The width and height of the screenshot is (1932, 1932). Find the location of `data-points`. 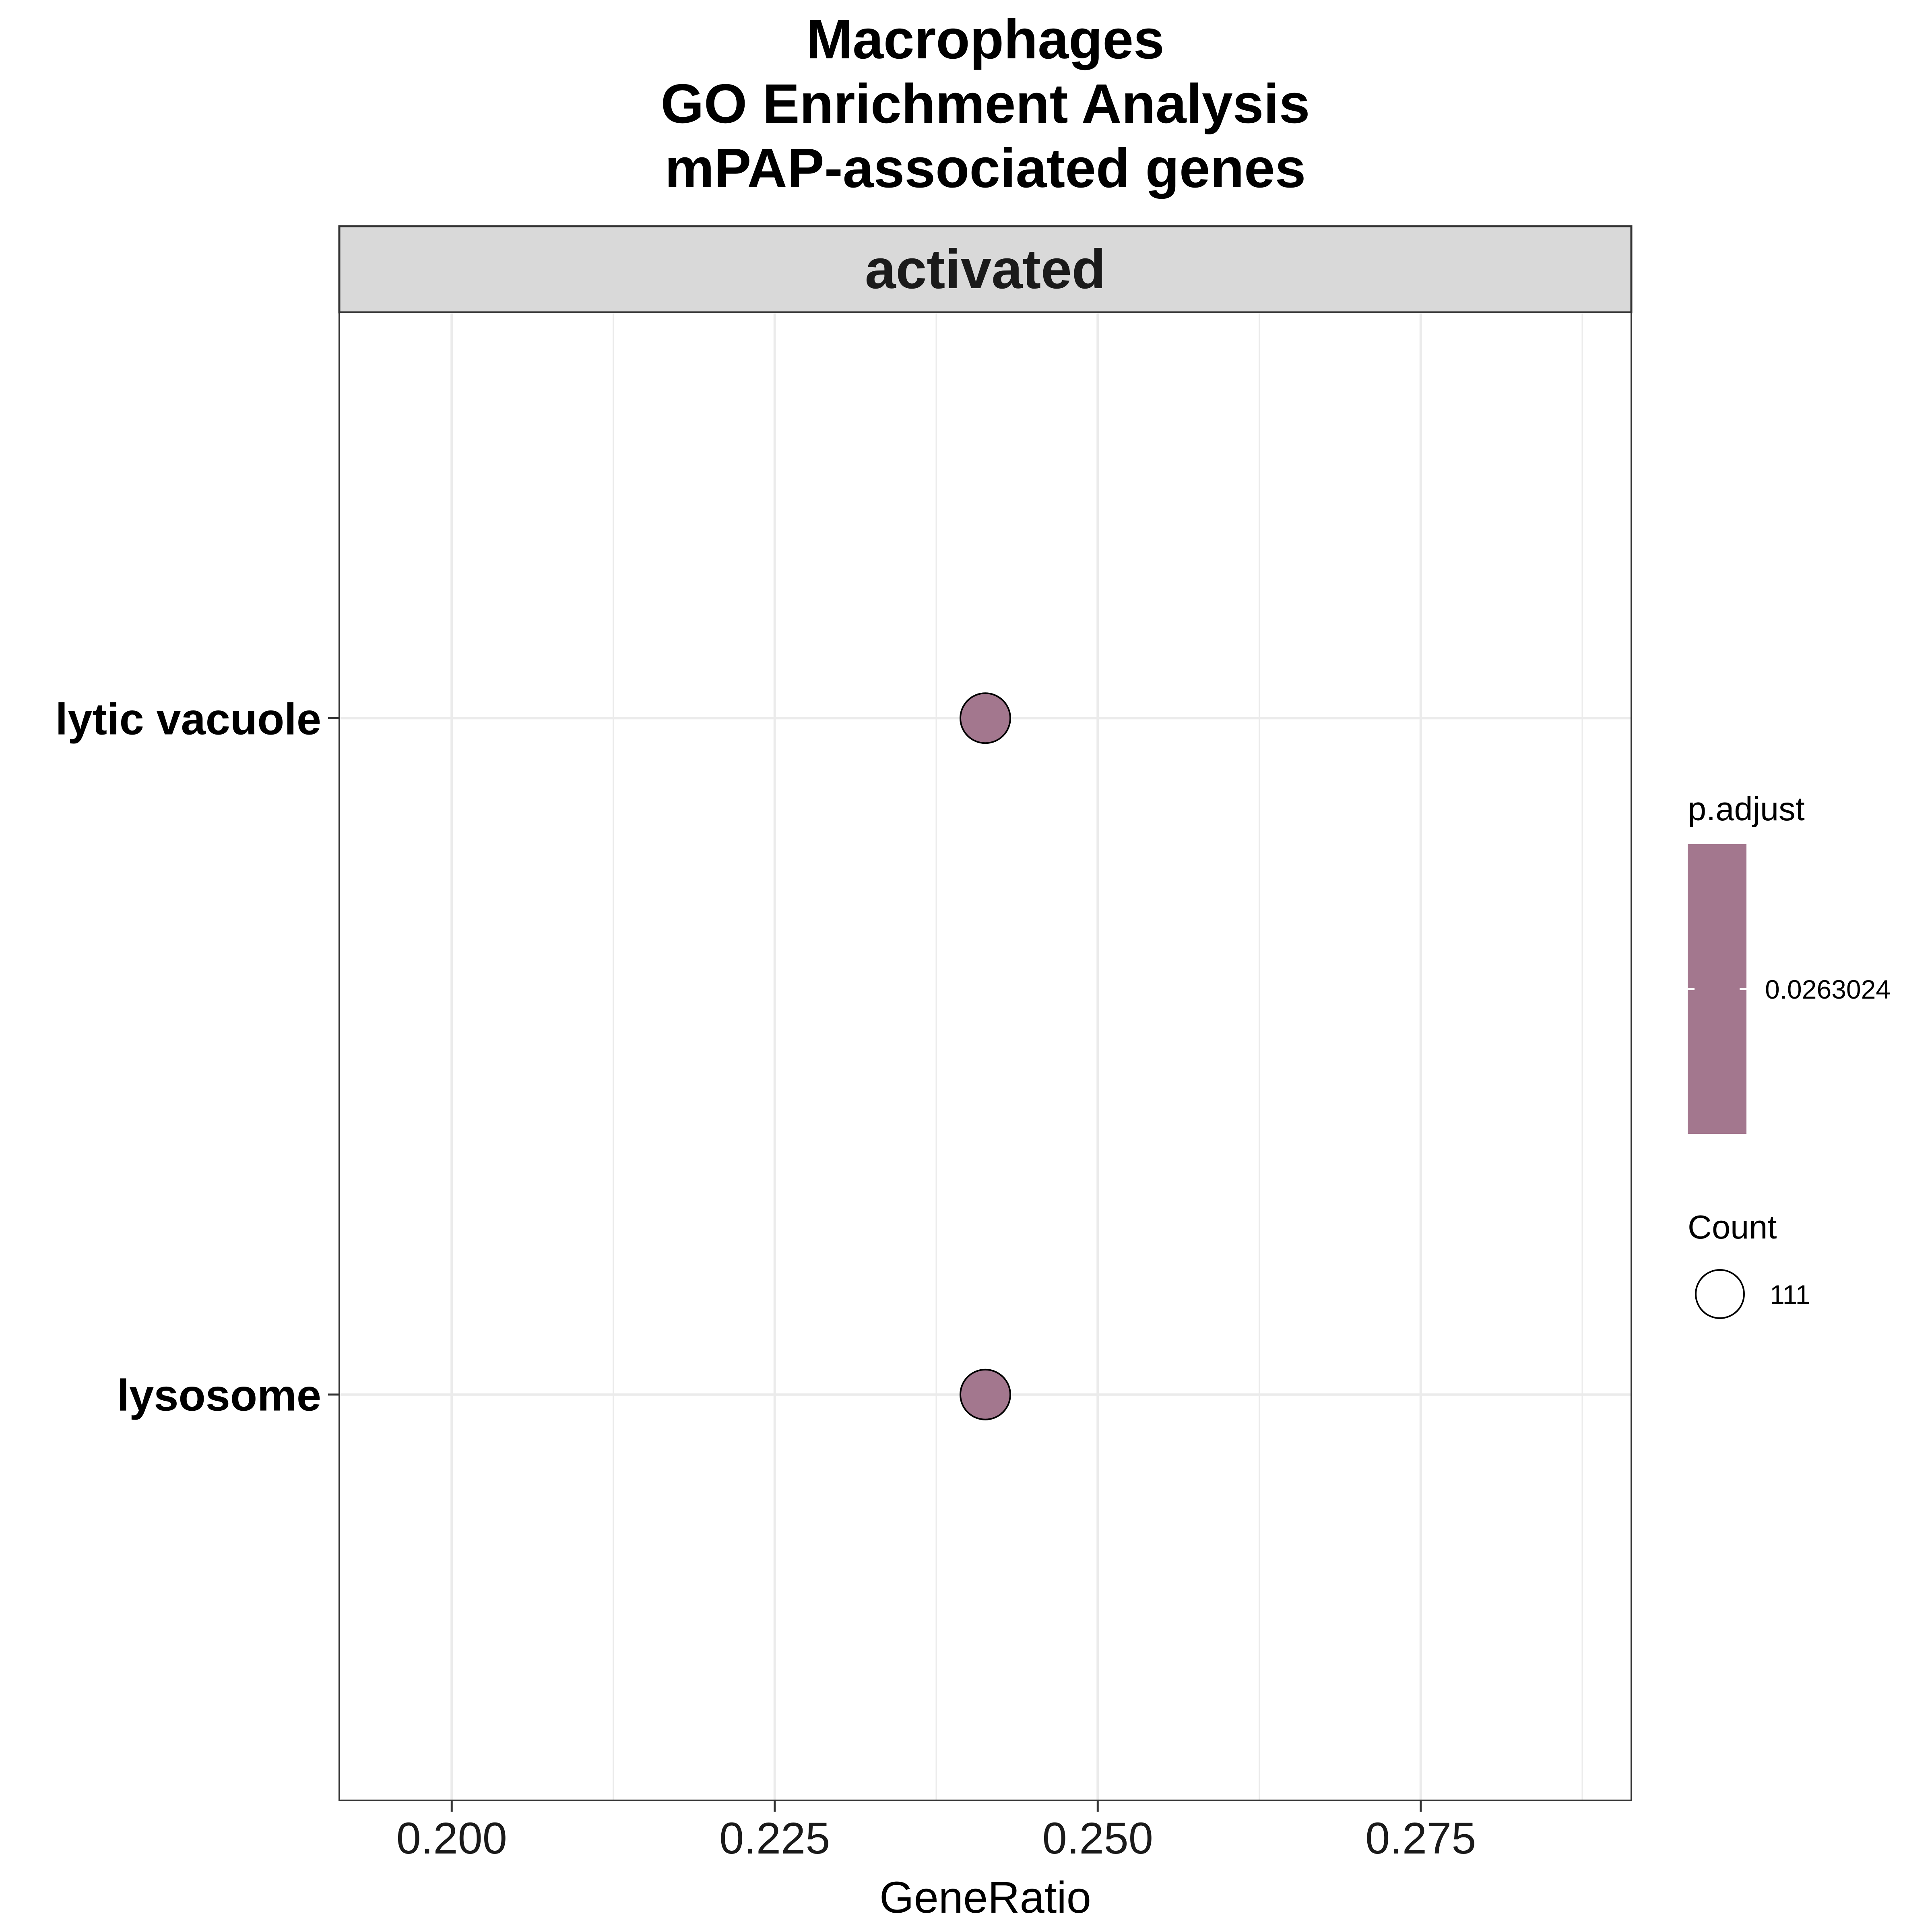

data-points is located at coordinates (985, 1056).